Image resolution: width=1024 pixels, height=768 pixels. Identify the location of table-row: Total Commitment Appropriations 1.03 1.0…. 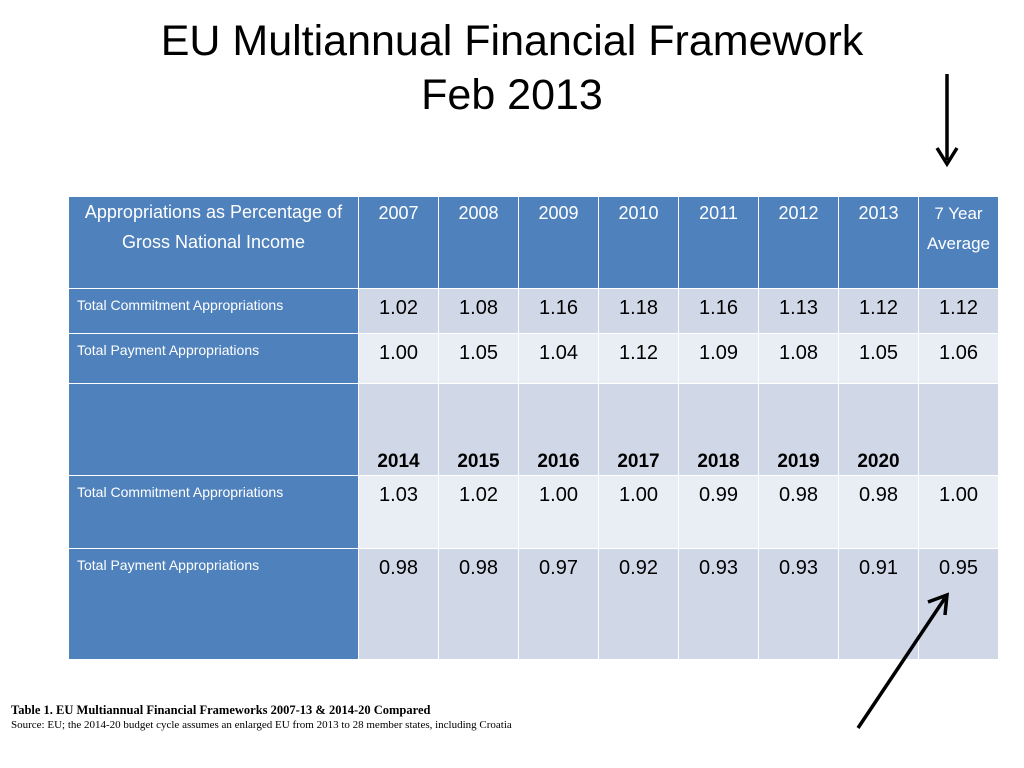
(533, 512).